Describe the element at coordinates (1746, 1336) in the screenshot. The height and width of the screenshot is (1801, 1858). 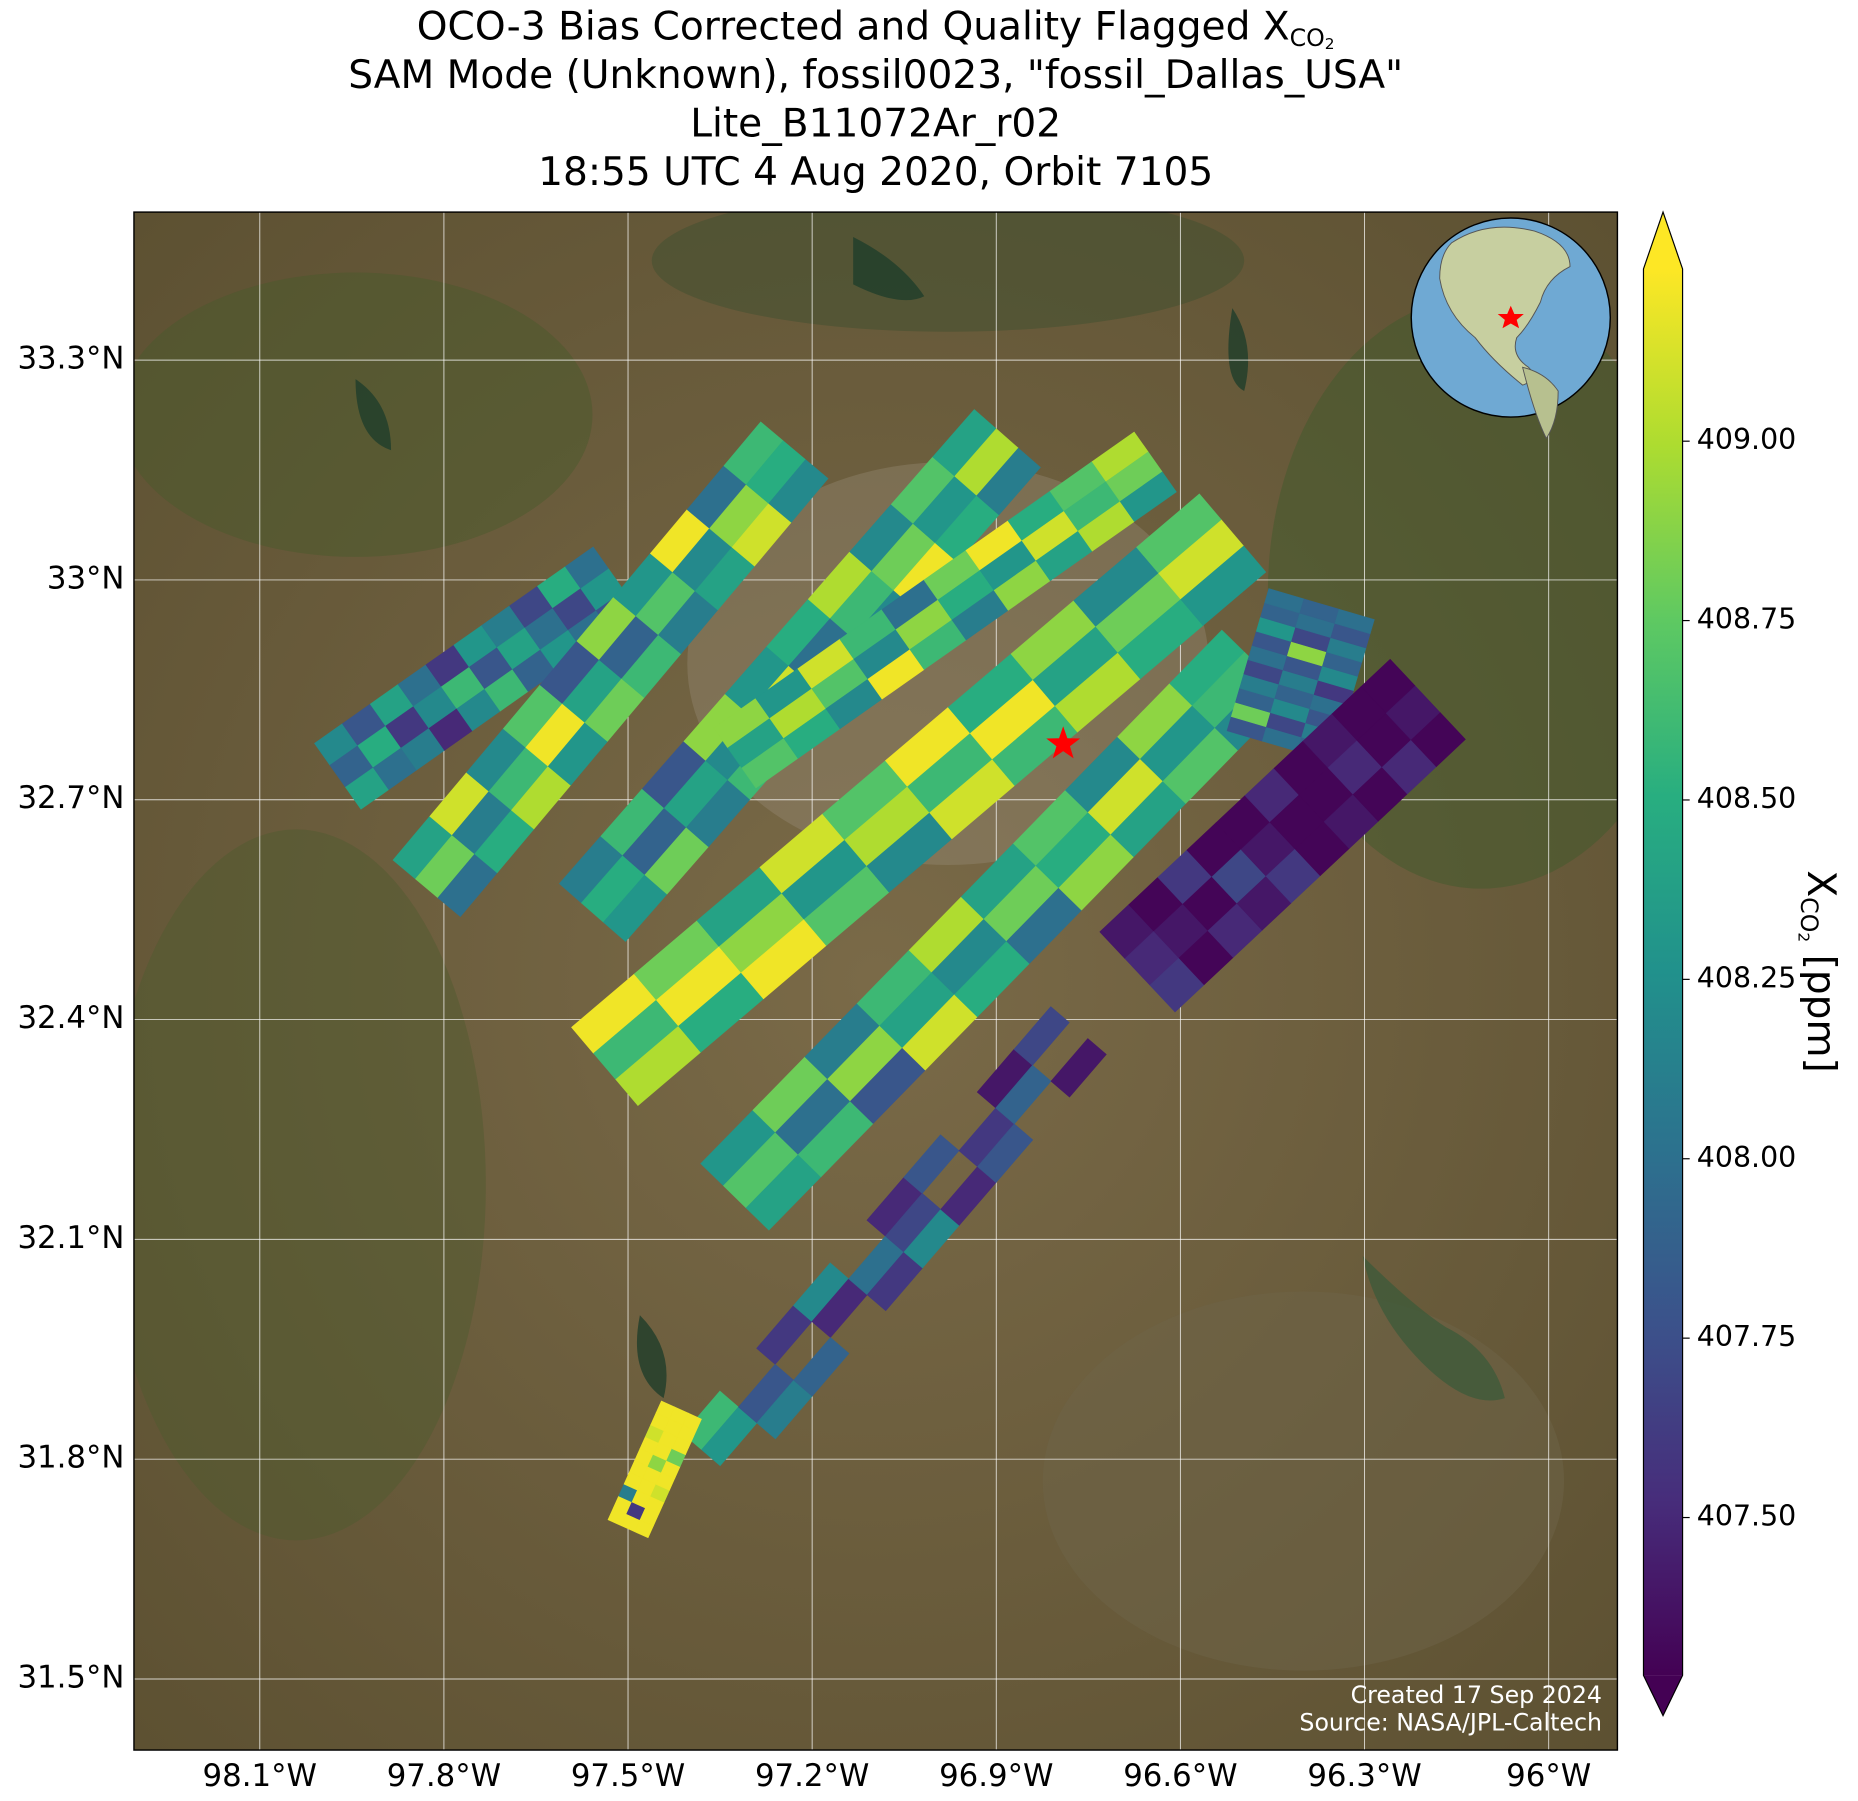
I see `colorbar-tick-label: 407.75` at that location.